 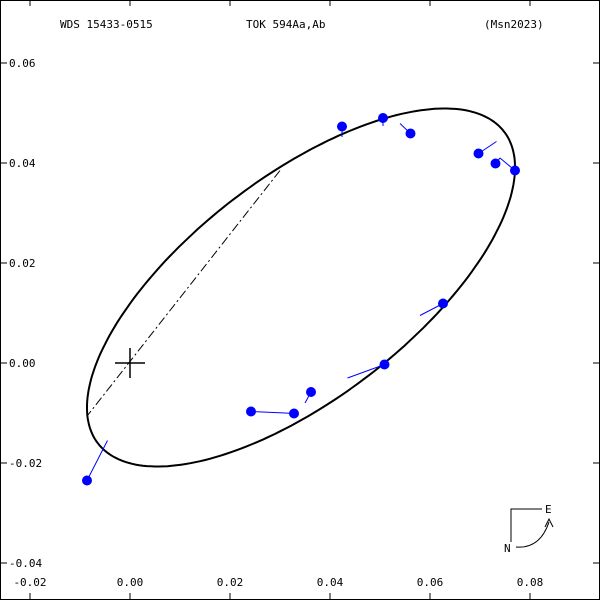 I want to click on chart-title: TOK 594Aa,Ab, so click(x=285, y=24).